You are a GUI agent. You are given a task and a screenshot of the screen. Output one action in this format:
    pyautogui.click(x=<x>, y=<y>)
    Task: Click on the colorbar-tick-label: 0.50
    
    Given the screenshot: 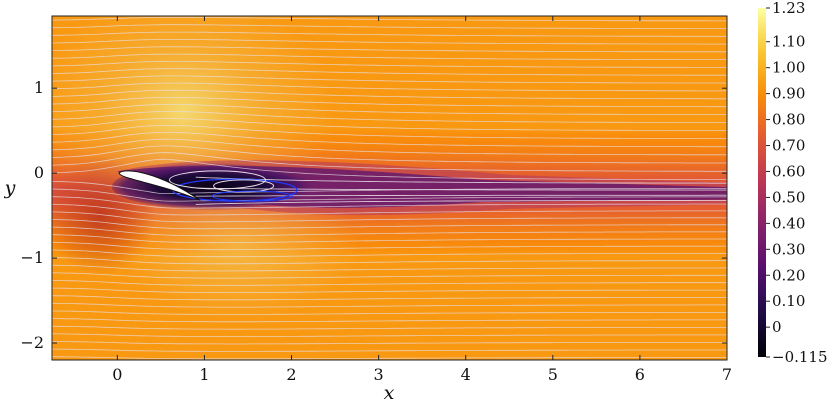 What is the action you would take?
    pyautogui.click(x=788, y=197)
    